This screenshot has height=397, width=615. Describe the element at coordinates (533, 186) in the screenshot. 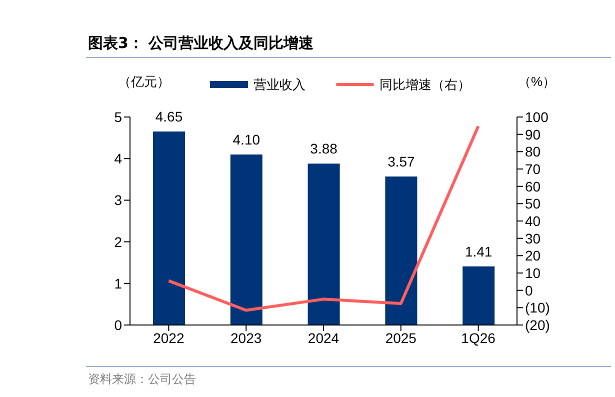

I see `y2-tick-label: 60` at that location.